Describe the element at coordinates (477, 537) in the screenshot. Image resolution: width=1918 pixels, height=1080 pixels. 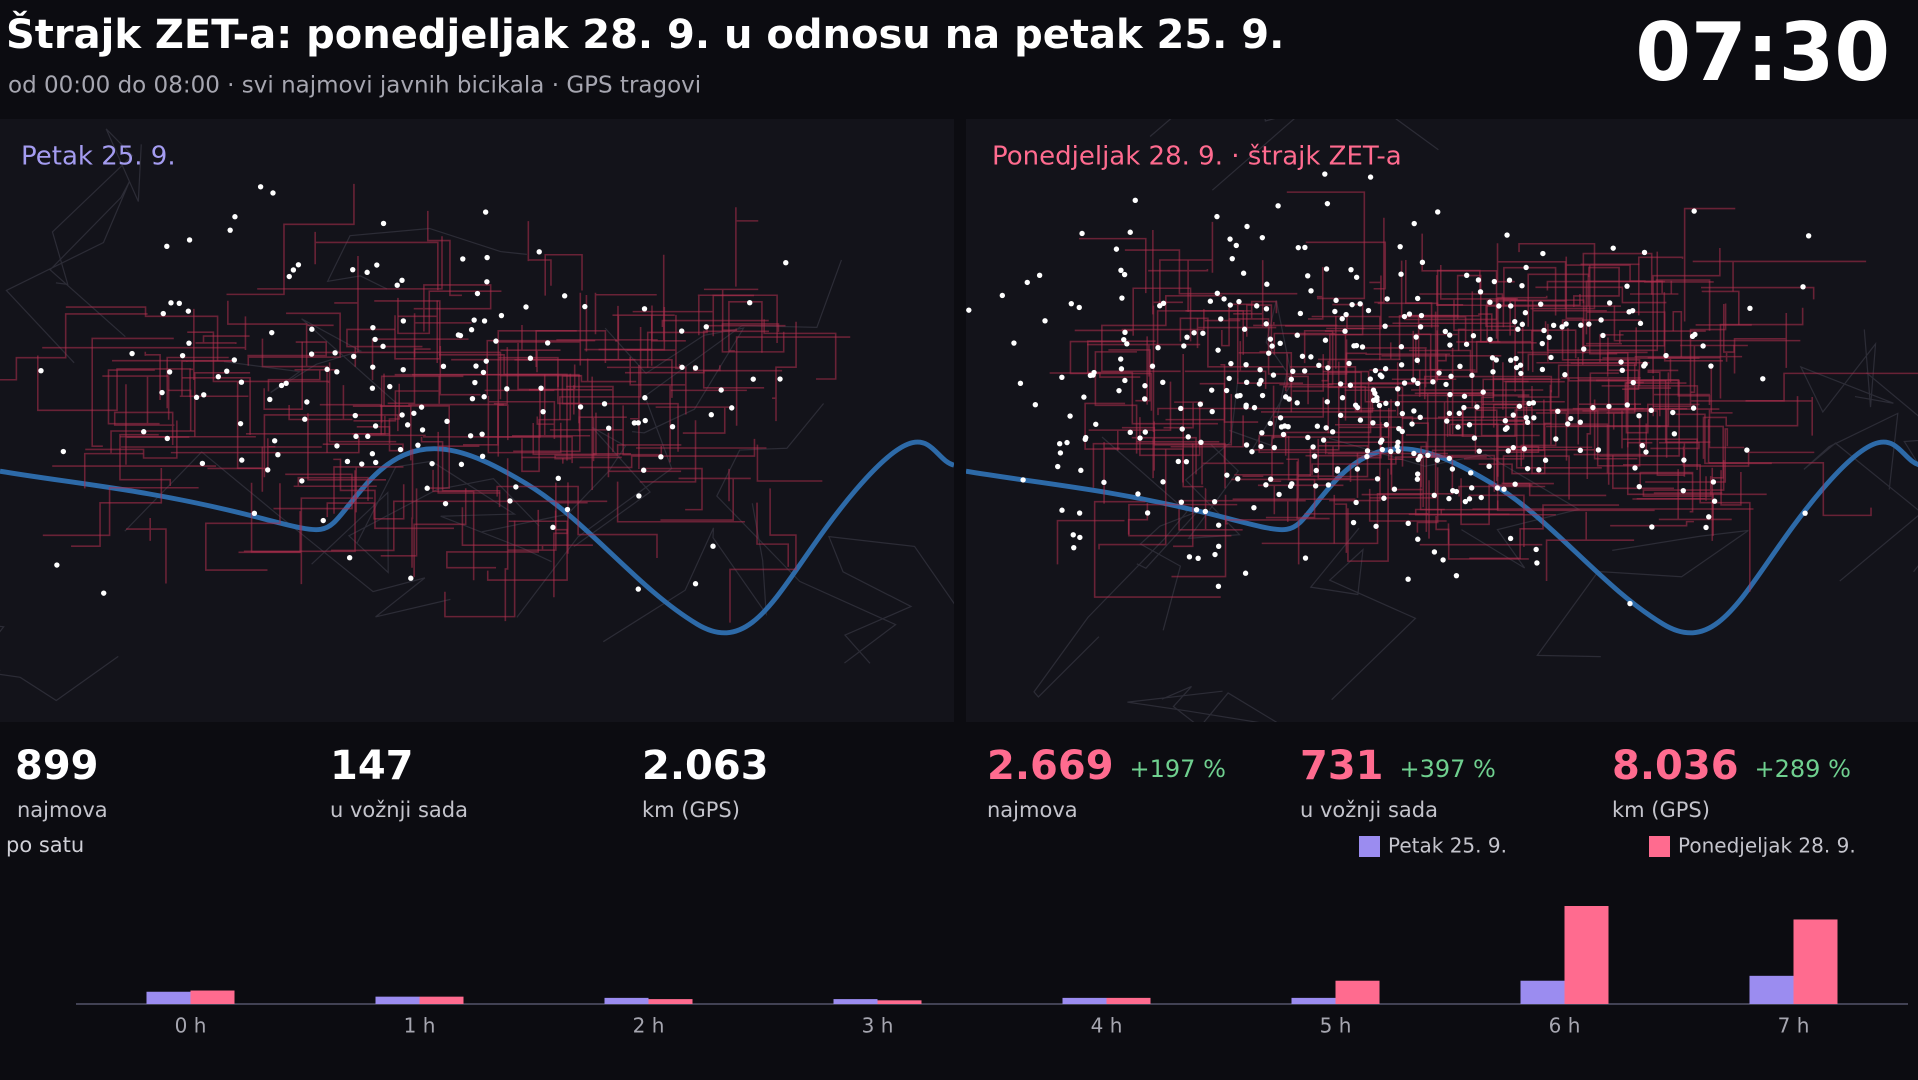
I see `river` at that location.